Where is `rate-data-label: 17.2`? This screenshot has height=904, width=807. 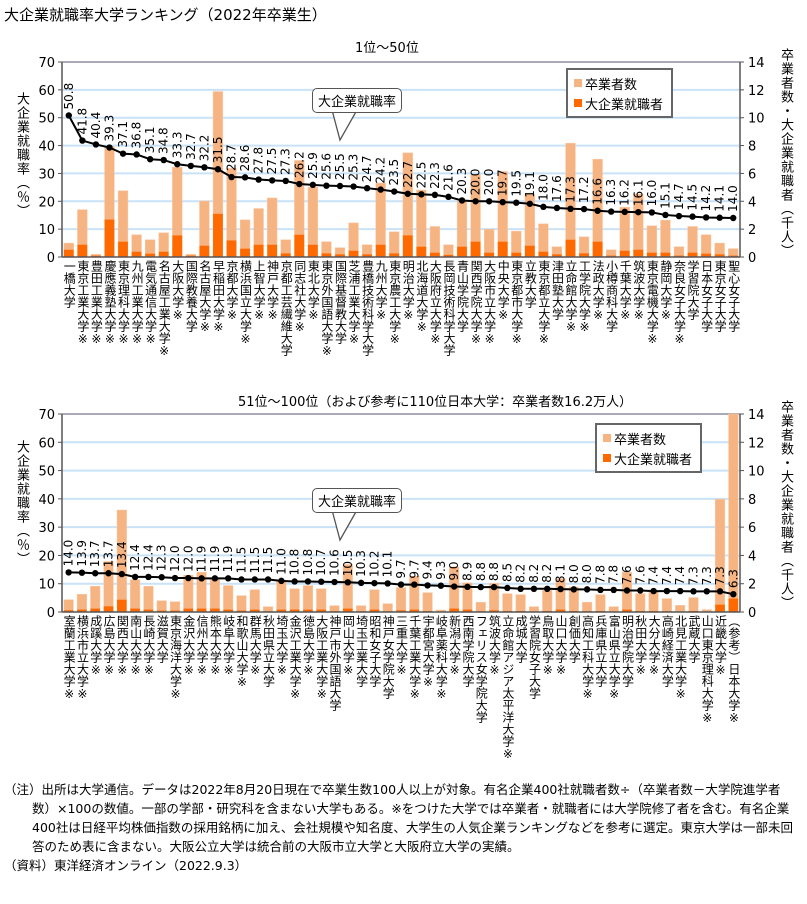
rate-data-label: 17.2 is located at coordinates (584, 189).